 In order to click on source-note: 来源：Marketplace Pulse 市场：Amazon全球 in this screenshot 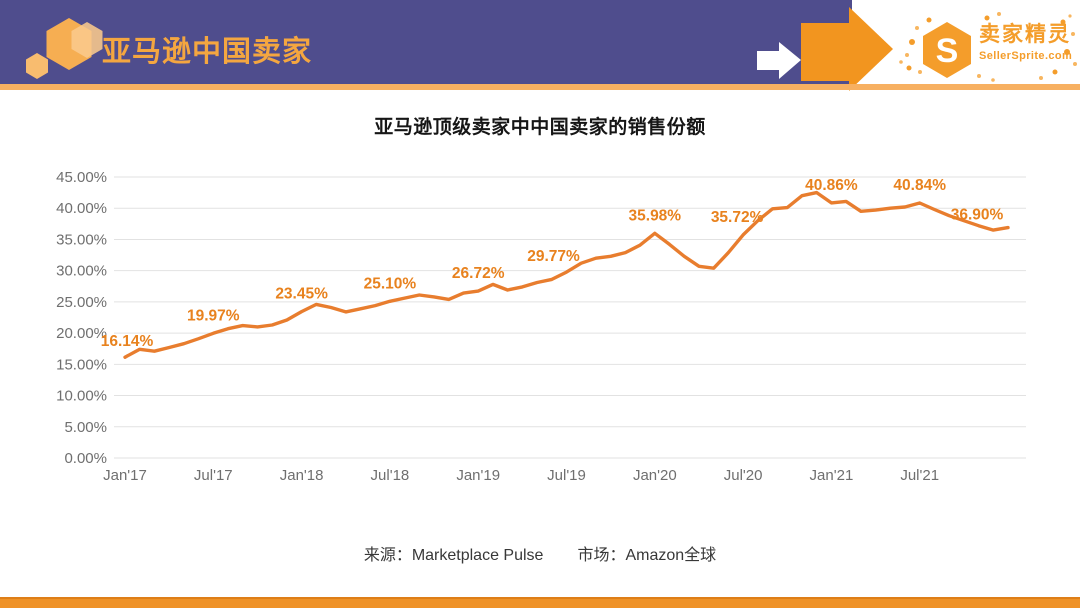, I will do `click(540, 553)`.